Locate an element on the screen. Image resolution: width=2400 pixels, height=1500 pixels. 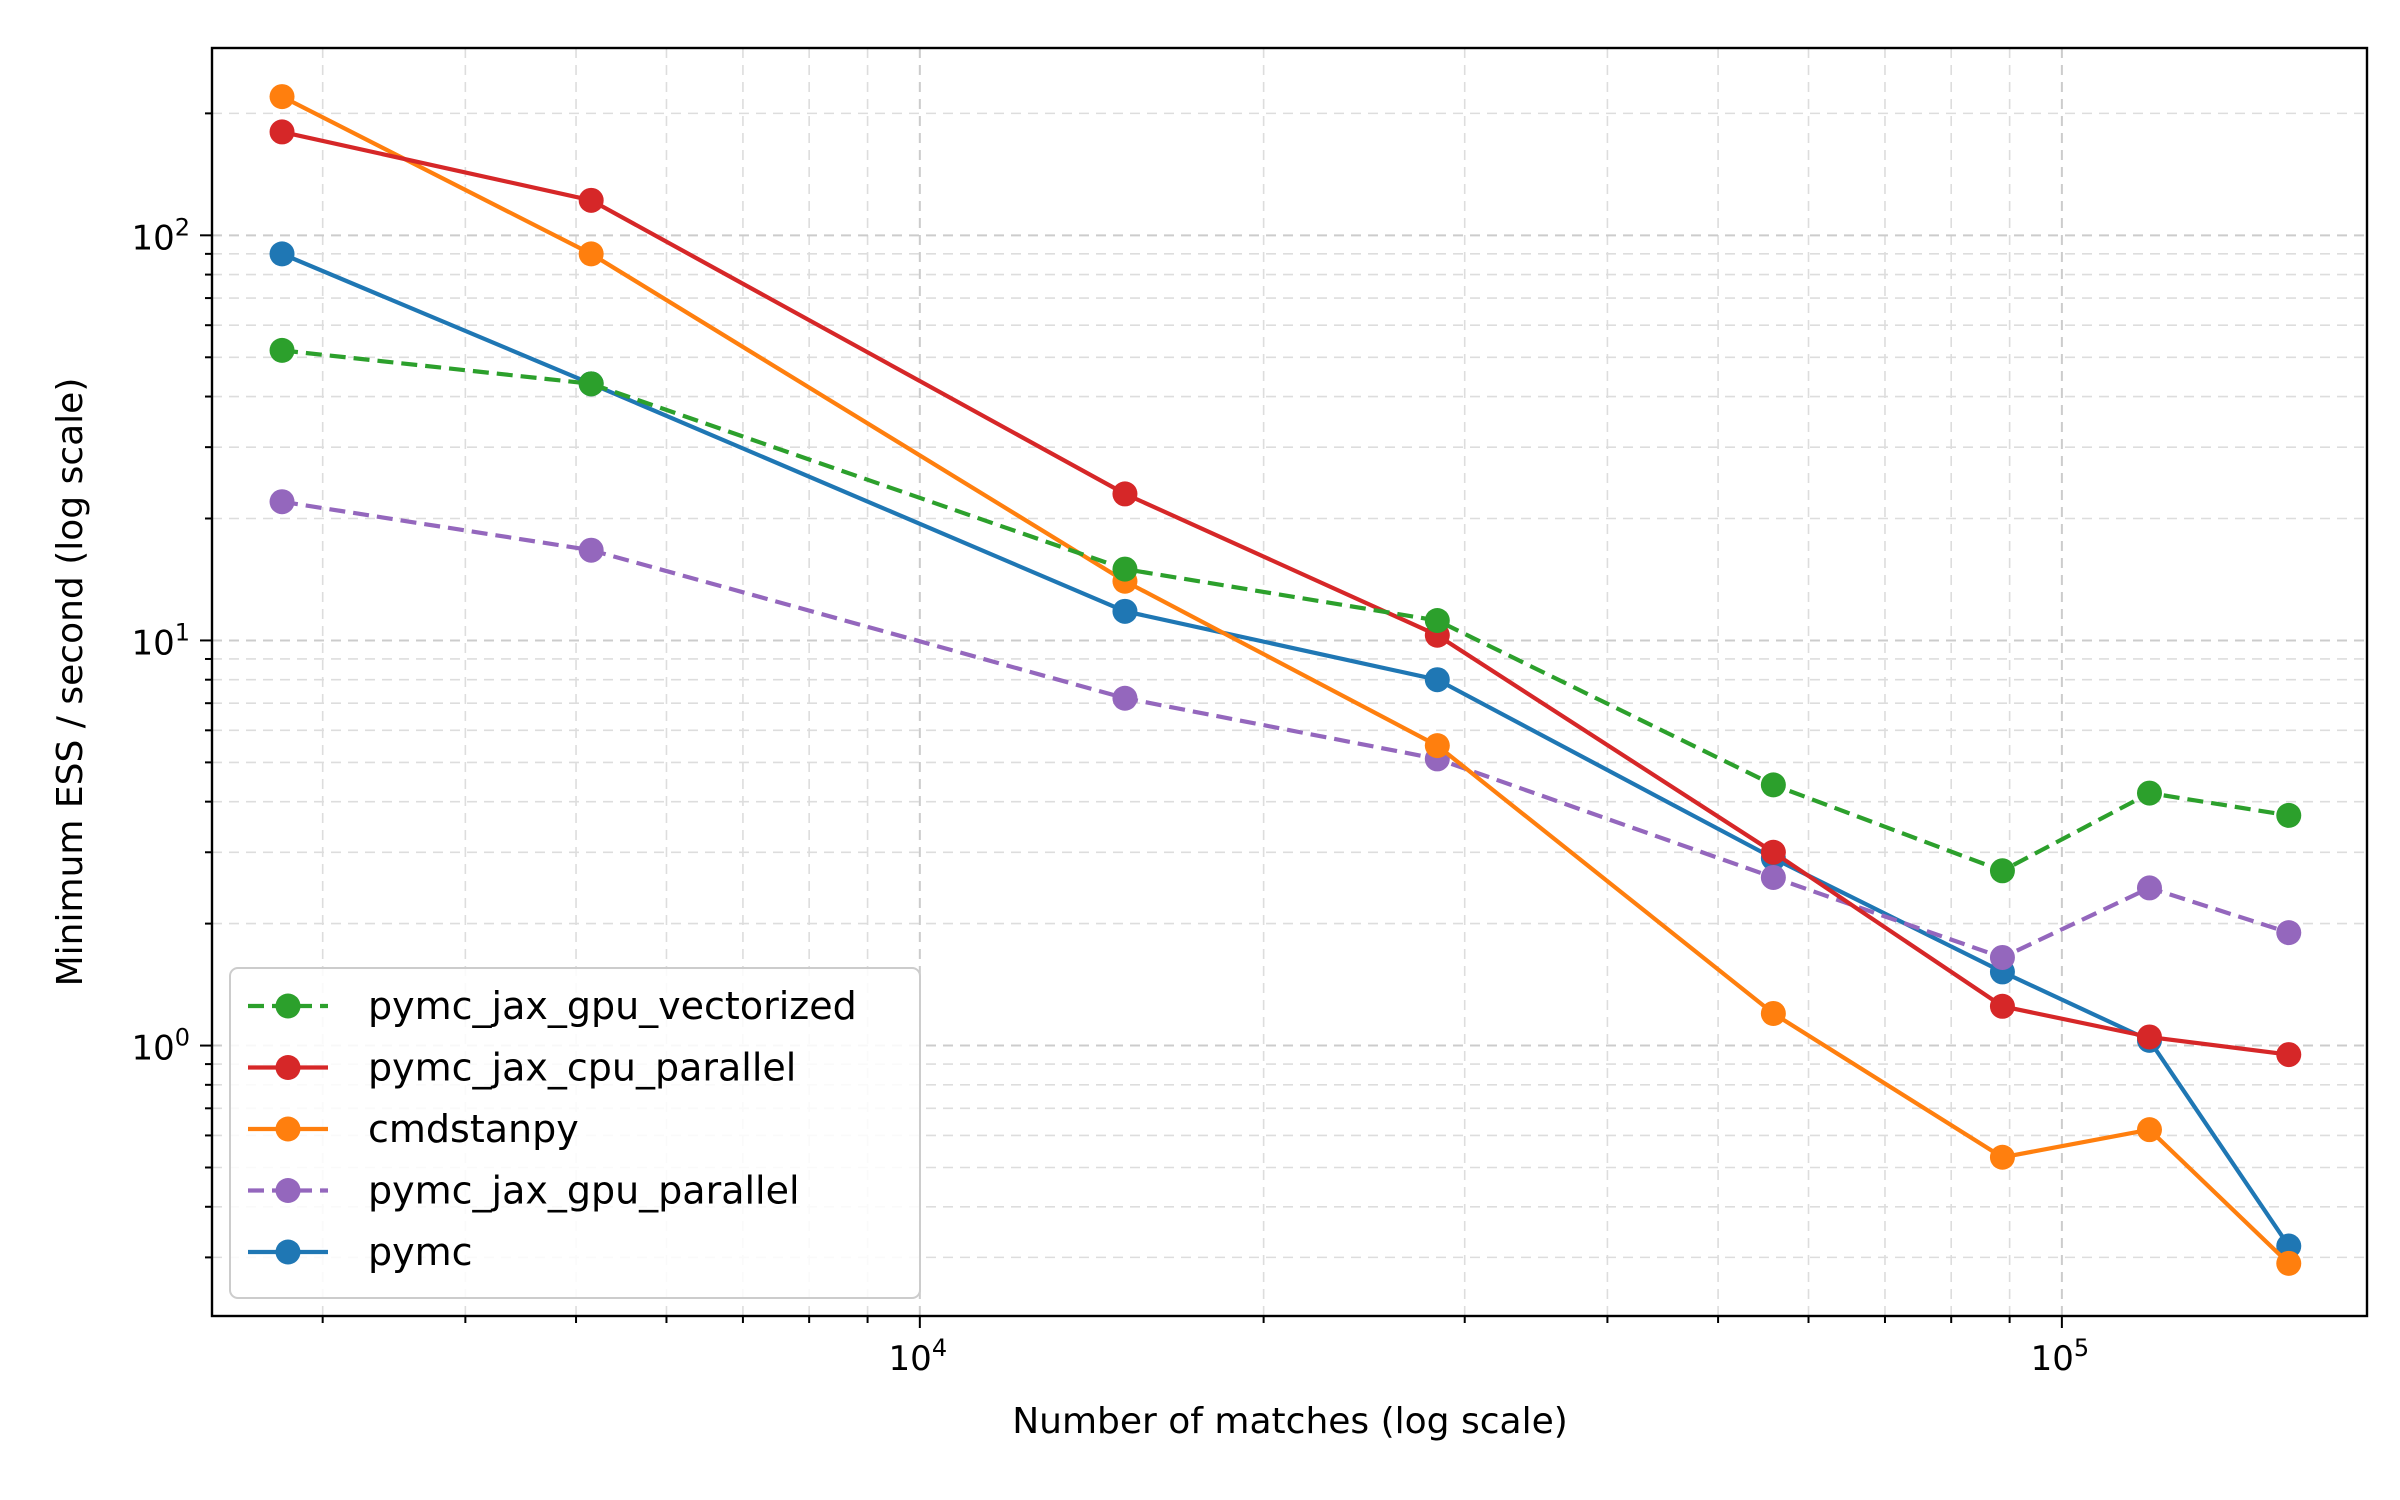
x-tick-label: 10⁴ is located at coordinates (918, 1356).